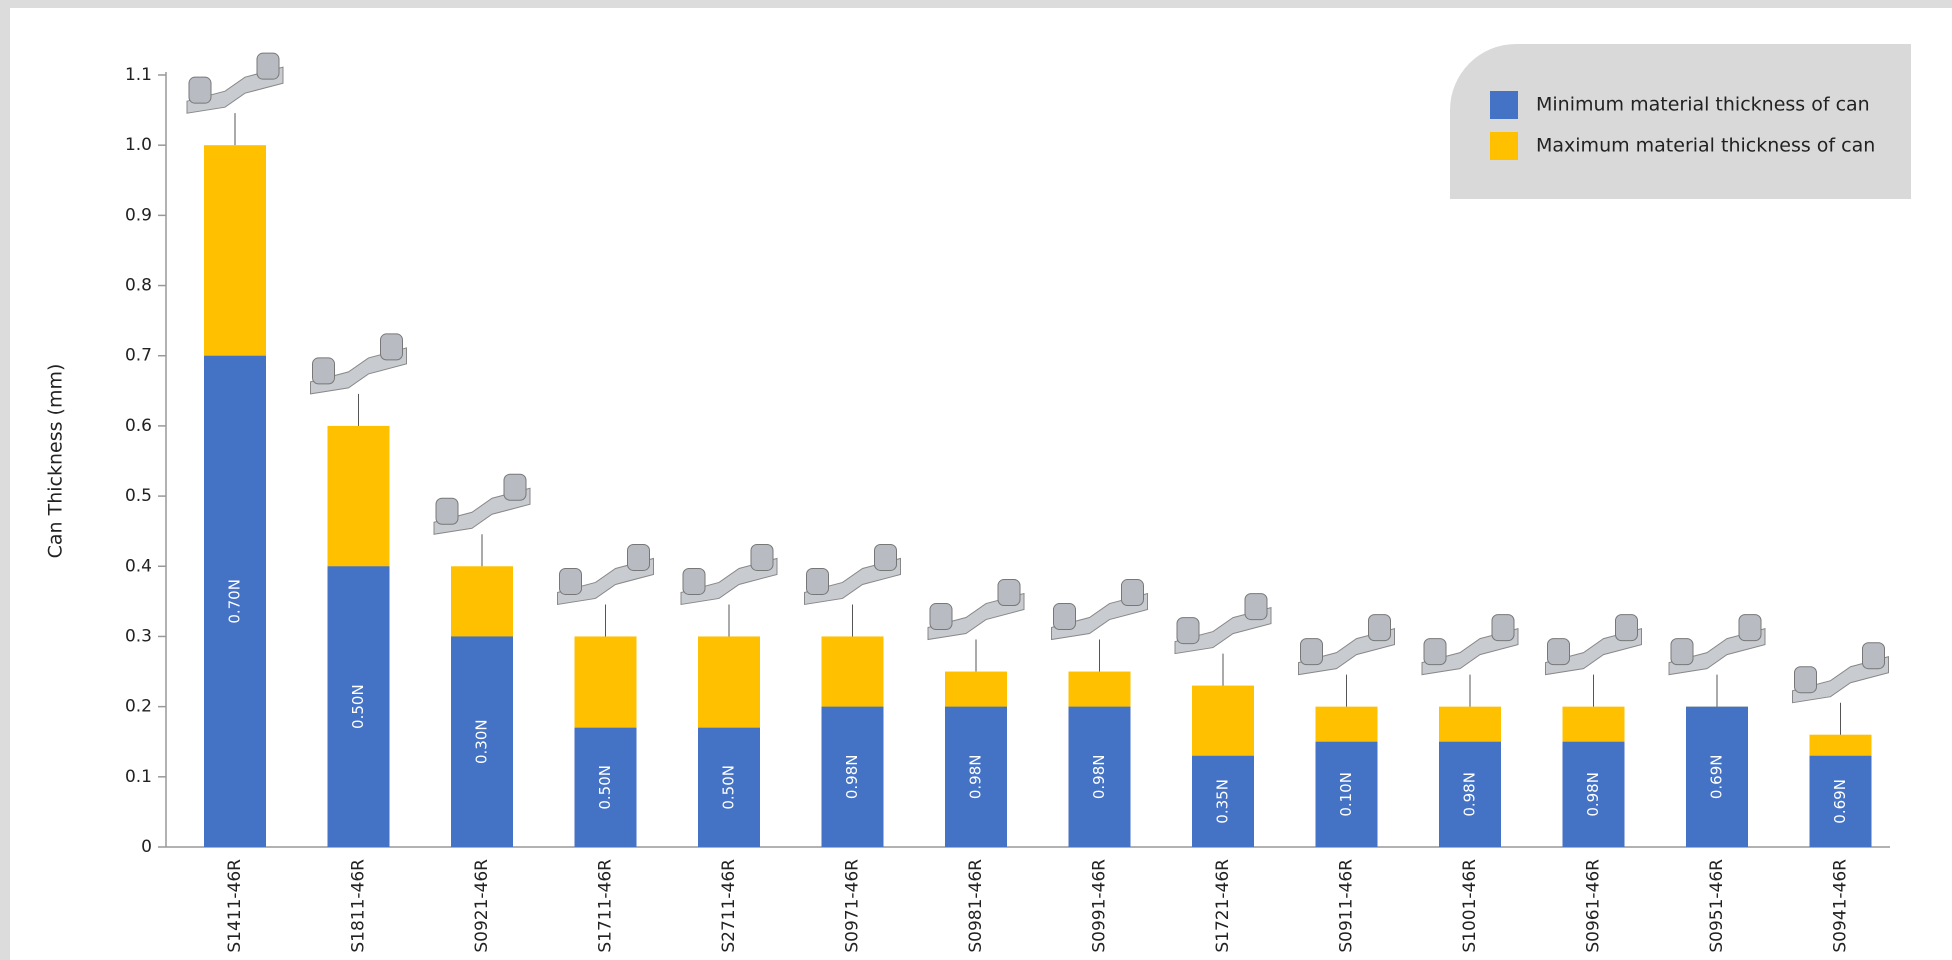 The image size is (1952, 960). Describe the element at coordinates (146, 847) in the screenshot. I see `y-tick-label: 0` at that location.